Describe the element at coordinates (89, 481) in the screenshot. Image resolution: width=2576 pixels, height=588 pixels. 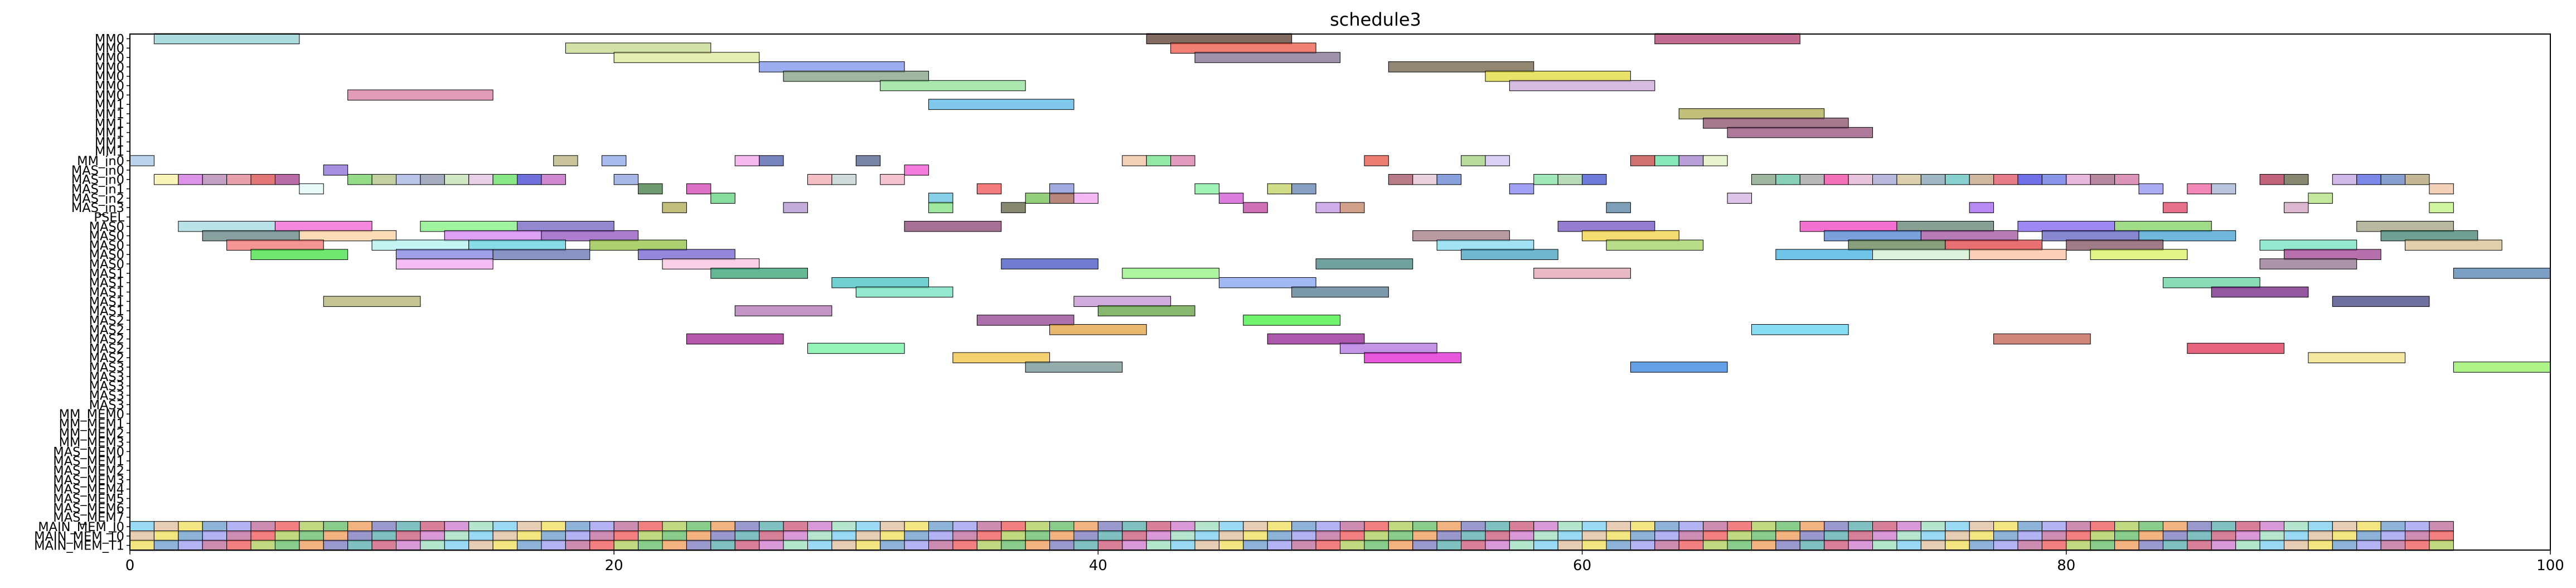
I see `y-tick-label: MAS_MEM3` at that location.